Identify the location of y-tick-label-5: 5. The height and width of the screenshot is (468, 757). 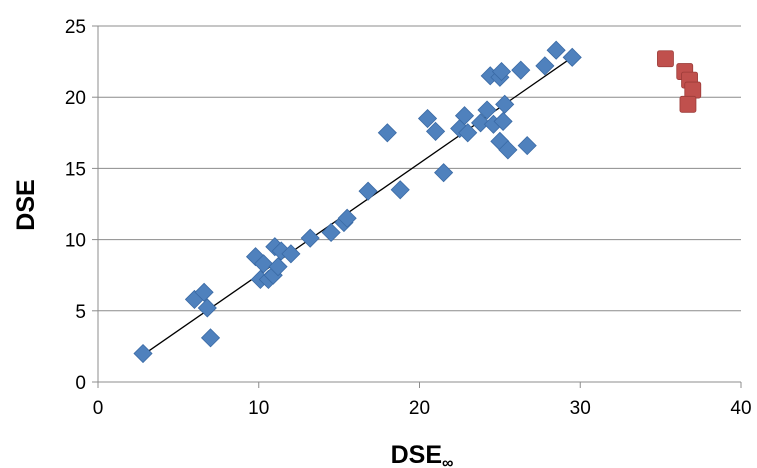
(80, 312).